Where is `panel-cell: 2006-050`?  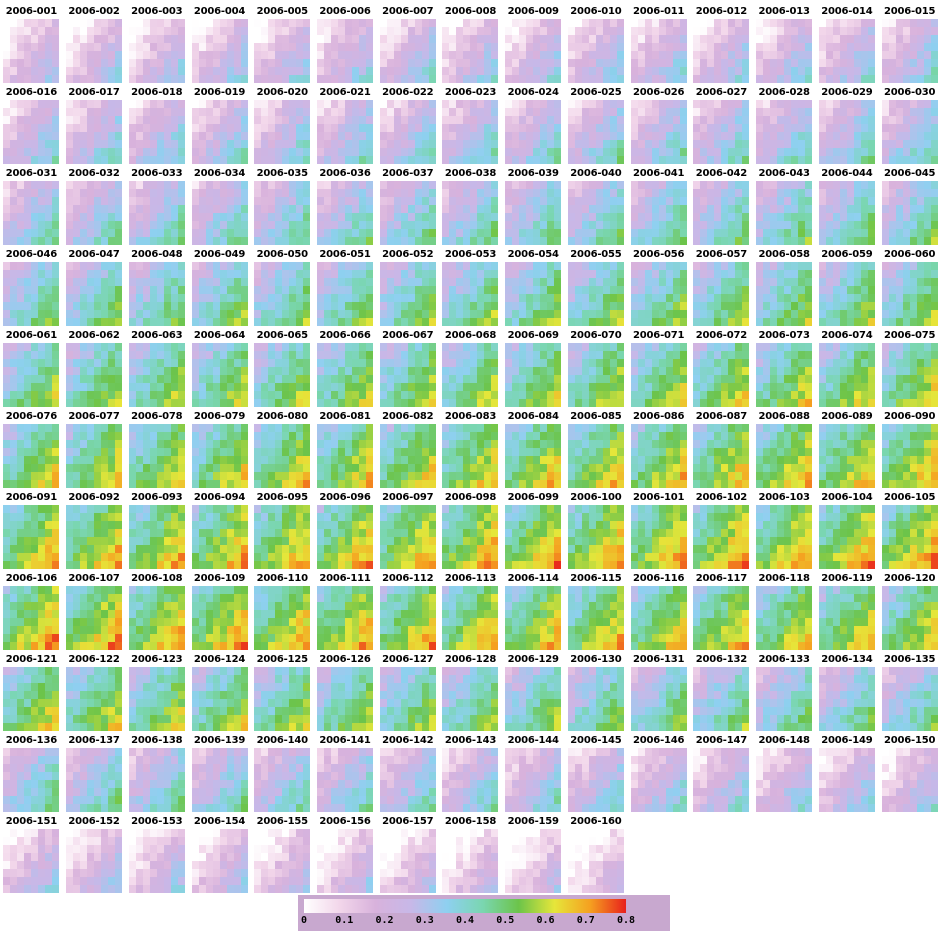
panel-cell: 2006-050 is located at coordinates (282, 287).